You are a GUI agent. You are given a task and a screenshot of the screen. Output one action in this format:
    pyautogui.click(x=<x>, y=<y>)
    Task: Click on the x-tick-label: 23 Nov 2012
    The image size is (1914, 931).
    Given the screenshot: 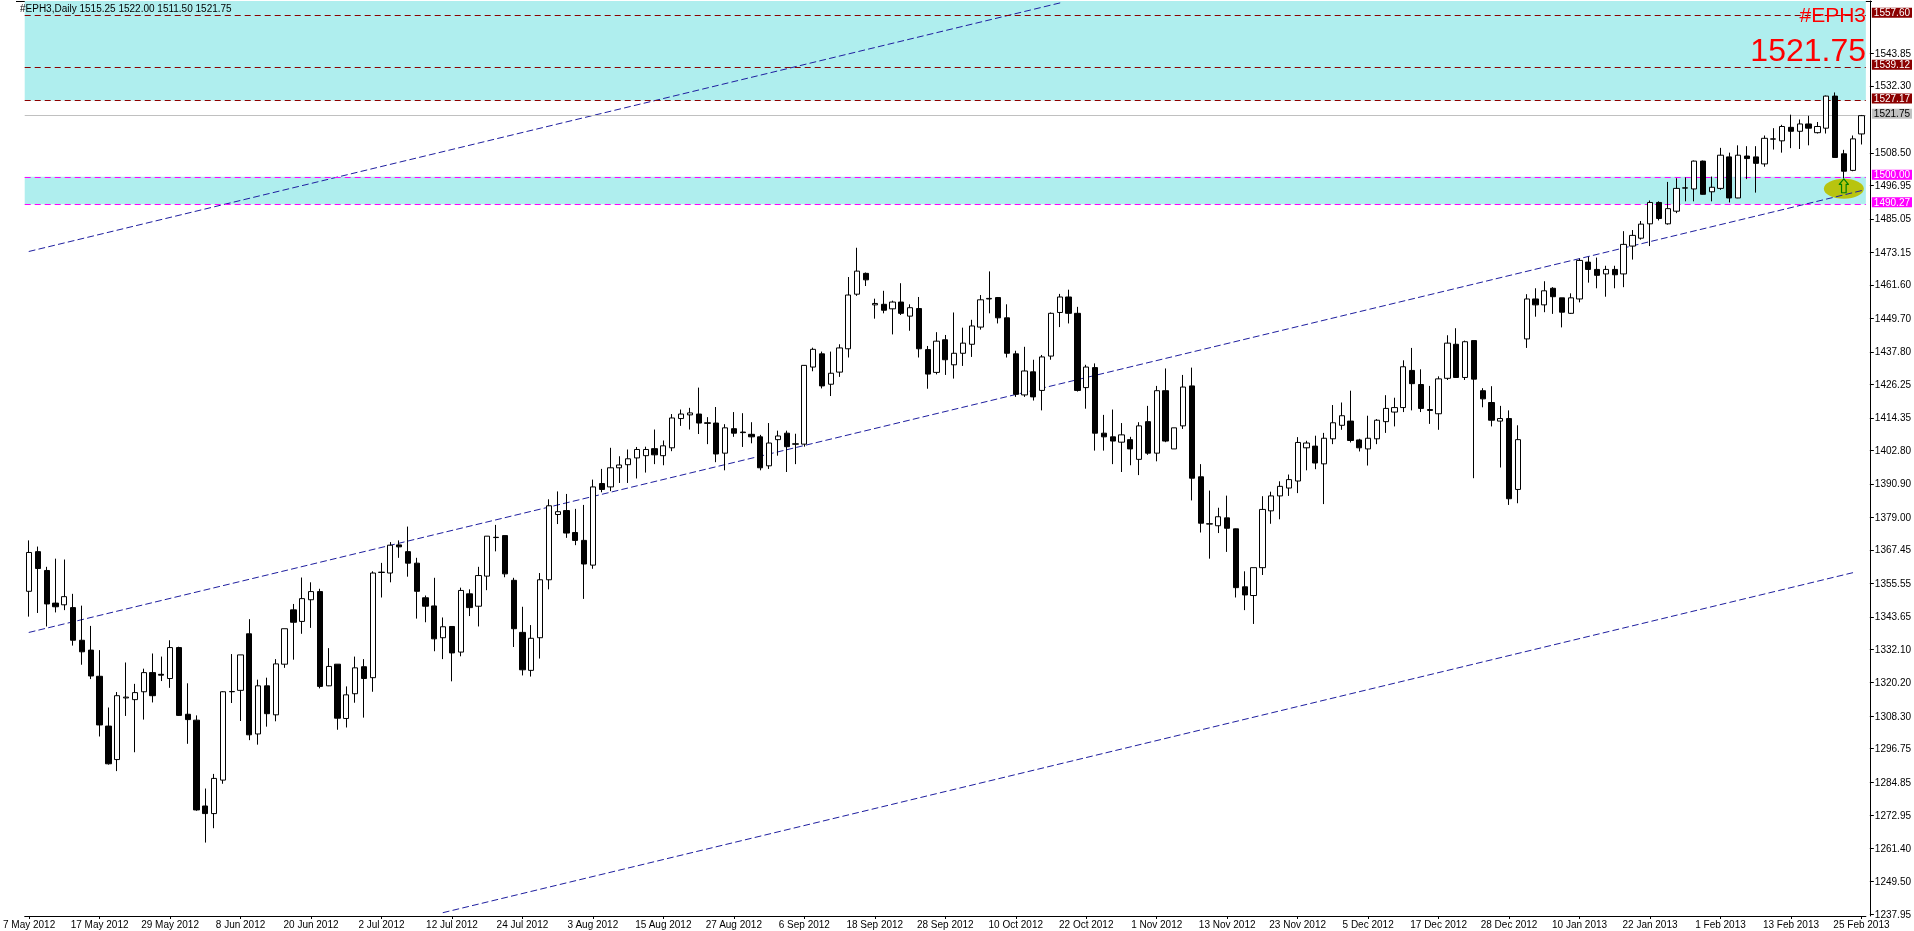 What is the action you would take?
    pyautogui.click(x=1298, y=924)
    